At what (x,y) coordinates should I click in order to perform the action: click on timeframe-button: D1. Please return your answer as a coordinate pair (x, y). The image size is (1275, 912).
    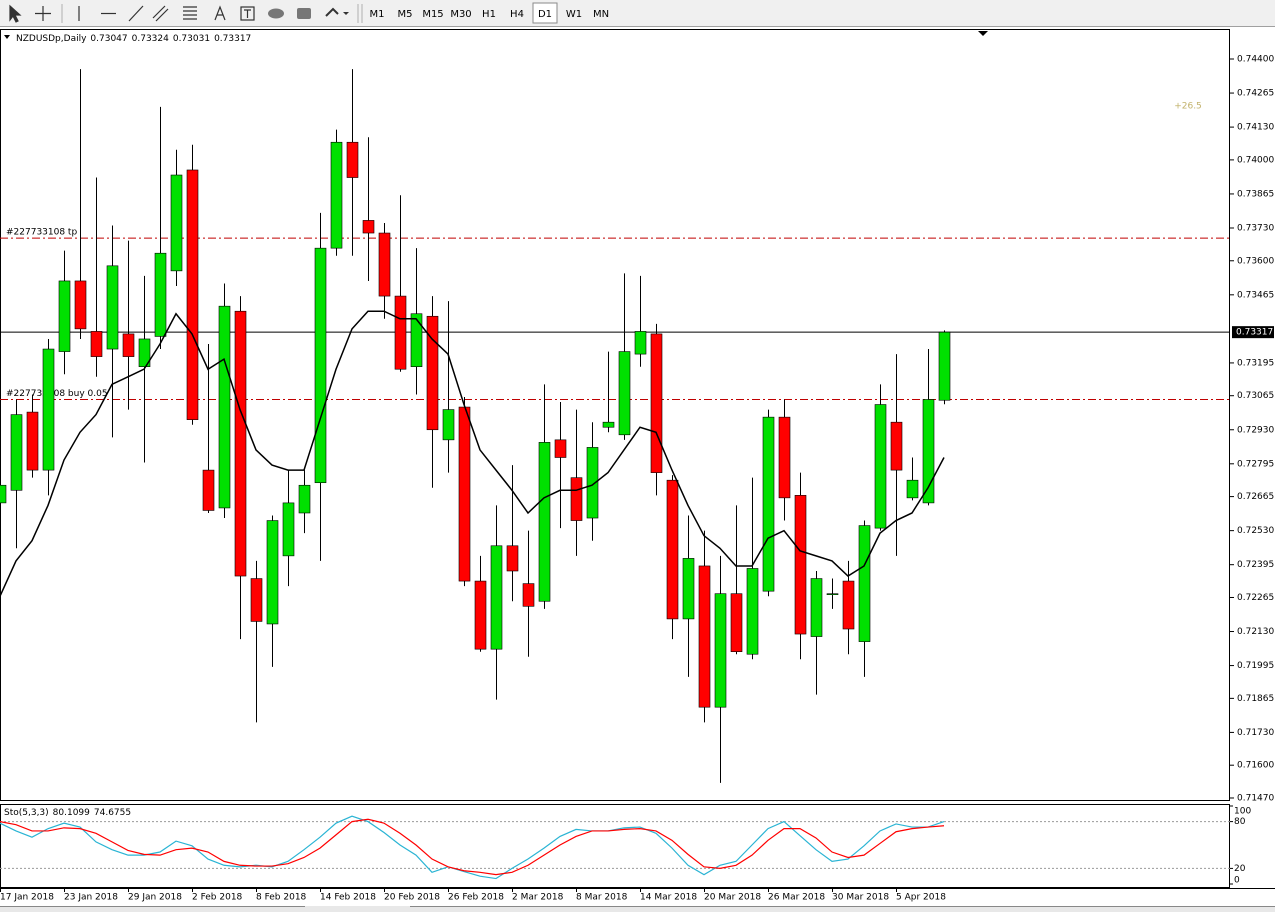
    Looking at the image, I should click on (545, 14).